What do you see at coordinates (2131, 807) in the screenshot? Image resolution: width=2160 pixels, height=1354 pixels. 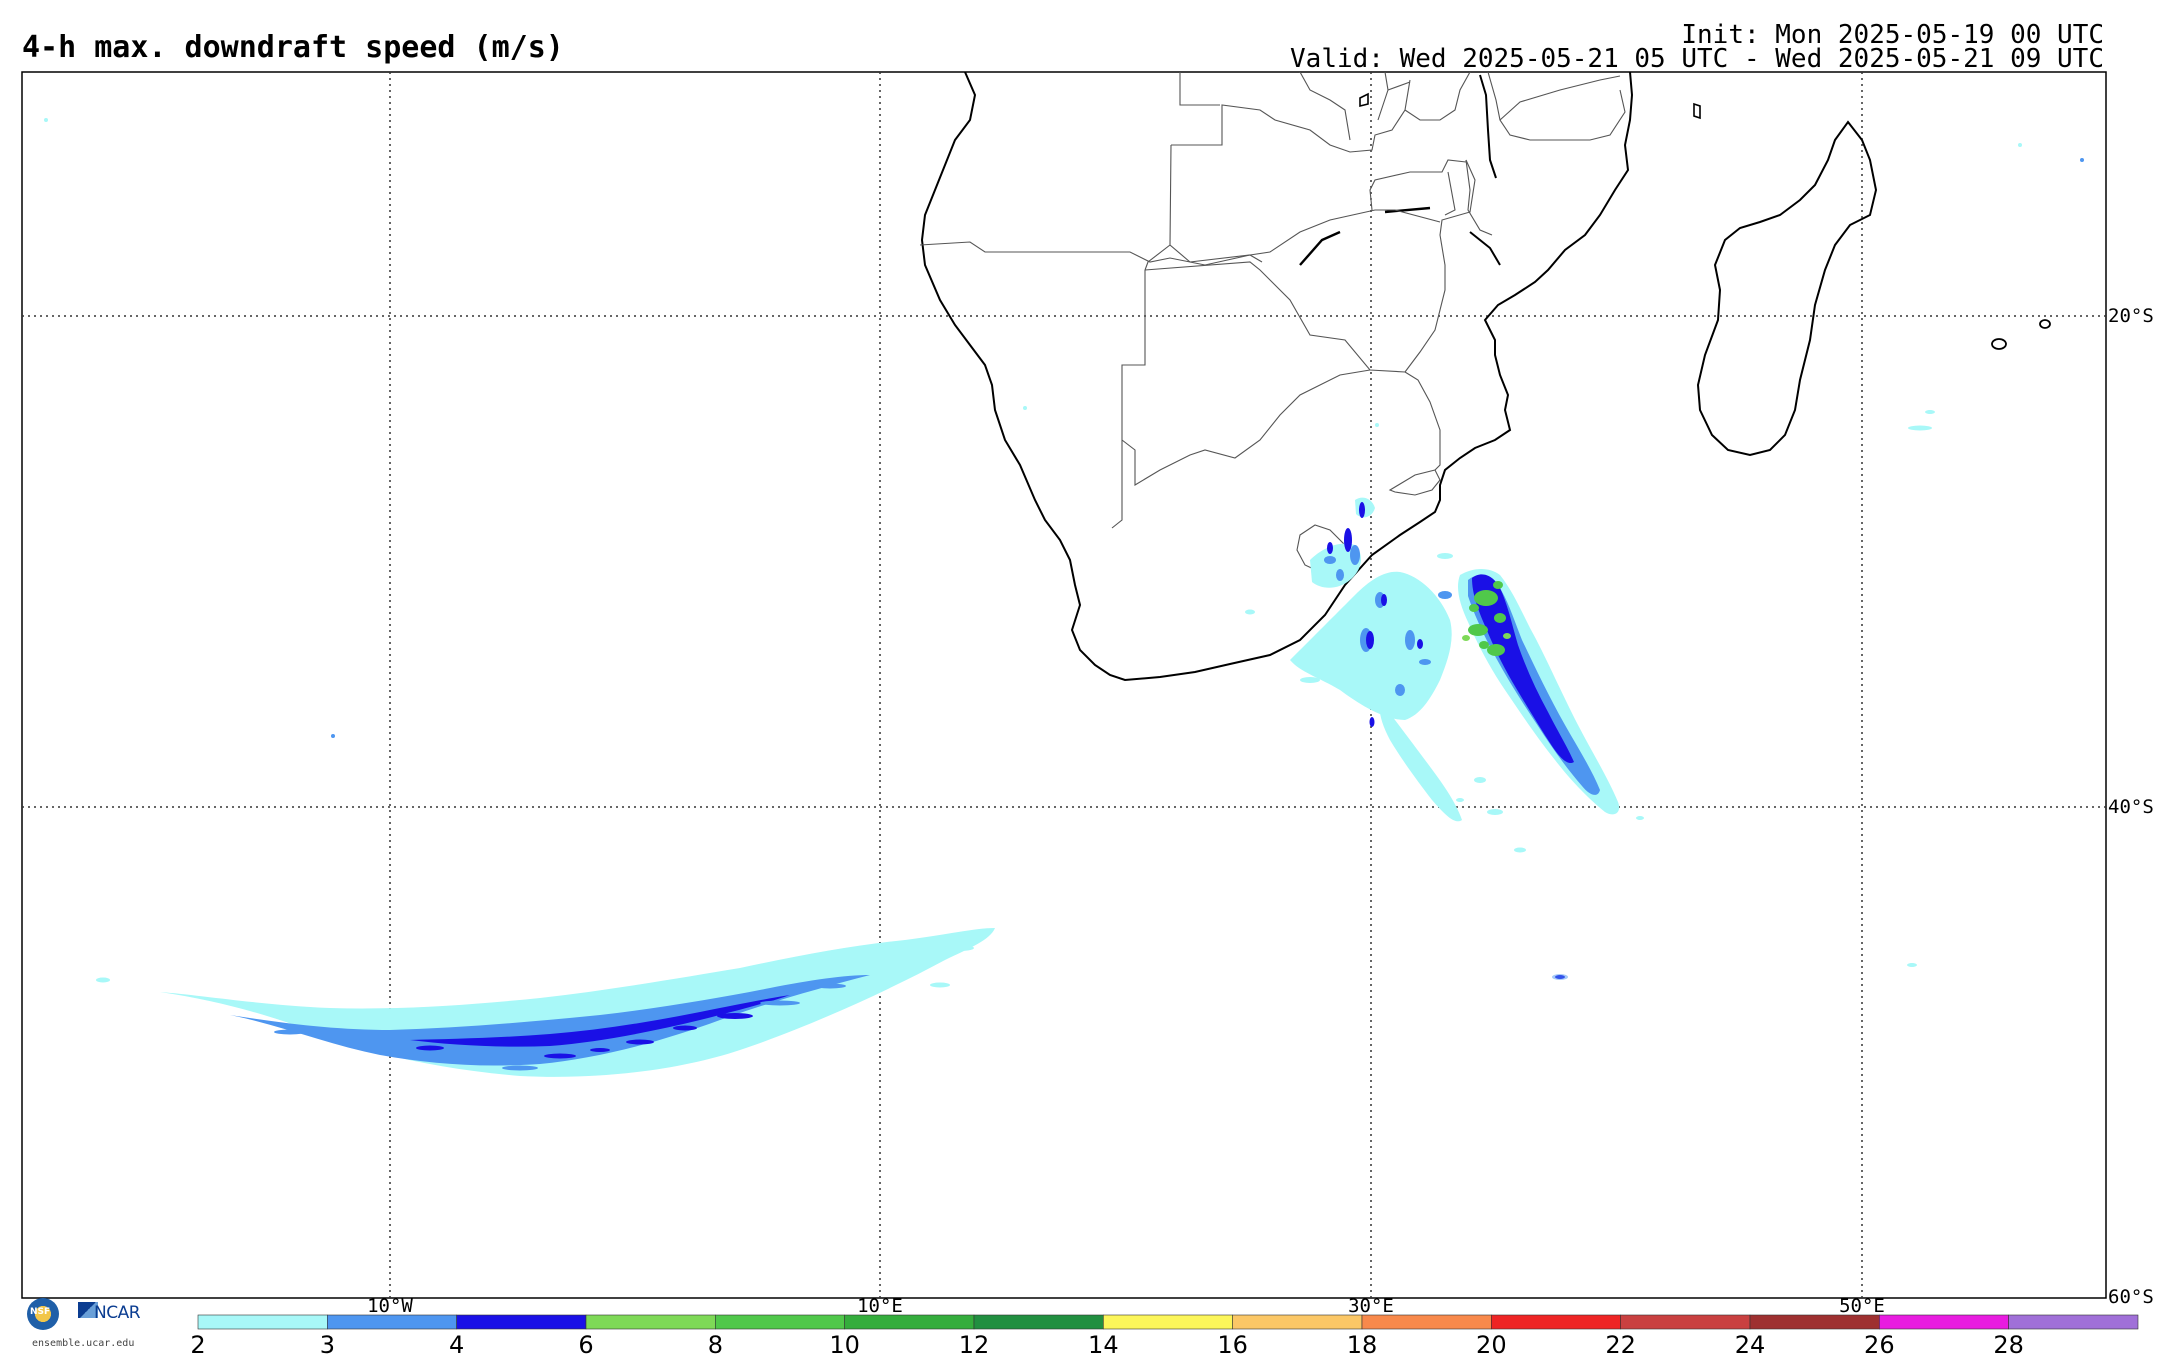 I see `lat-label-40s: 40°S` at bounding box center [2131, 807].